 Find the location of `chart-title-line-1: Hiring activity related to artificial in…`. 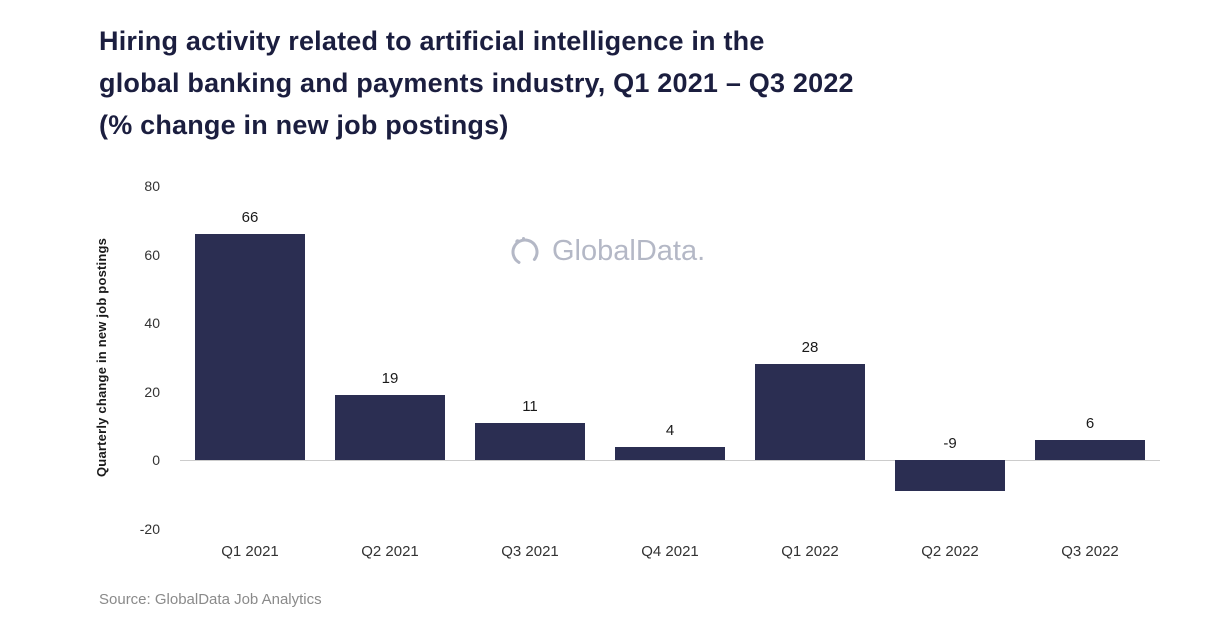

chart-title-line-1: Hiring activity related to artificial in… is located at coordinates (432, 41).